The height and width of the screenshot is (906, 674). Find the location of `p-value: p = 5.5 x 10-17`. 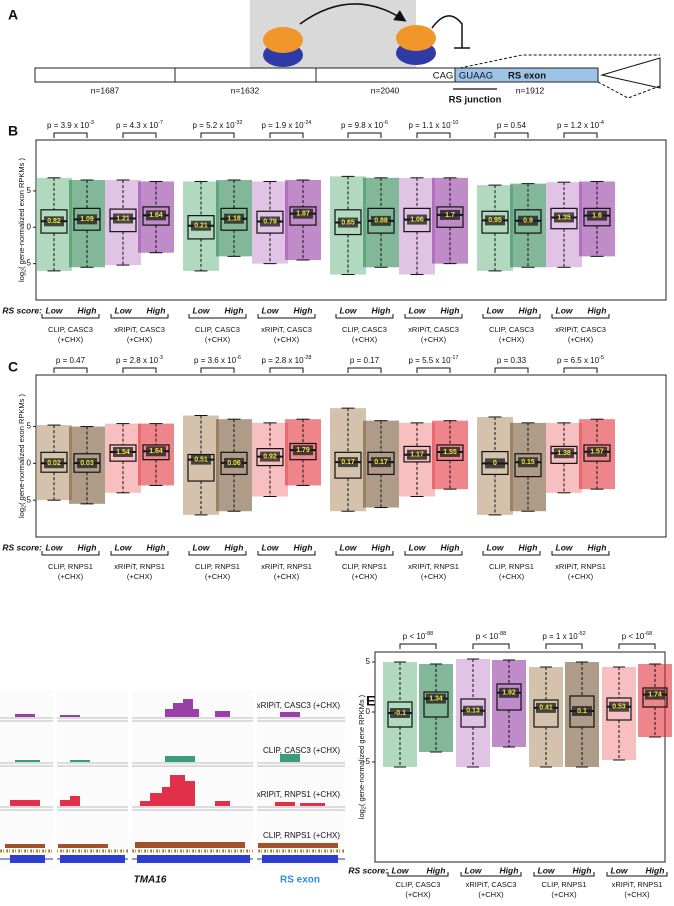

p-value: p = 5.5 x 10-17 is located at coordinates (434, 360).